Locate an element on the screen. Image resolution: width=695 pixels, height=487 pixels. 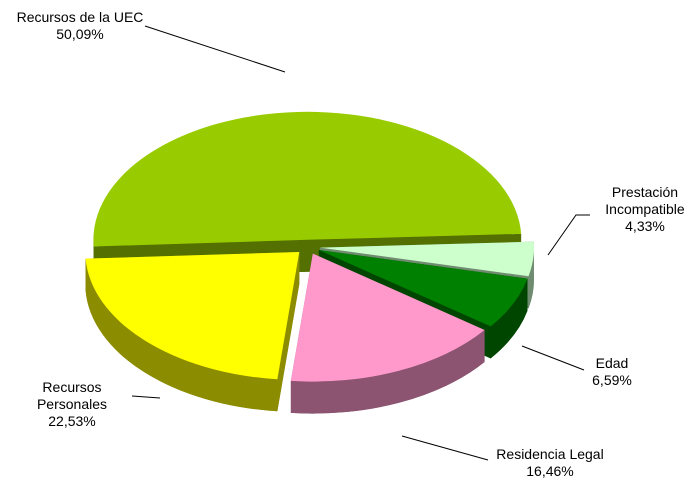
slice-label: Edad 6,59% is located at coordinates (612, 372).